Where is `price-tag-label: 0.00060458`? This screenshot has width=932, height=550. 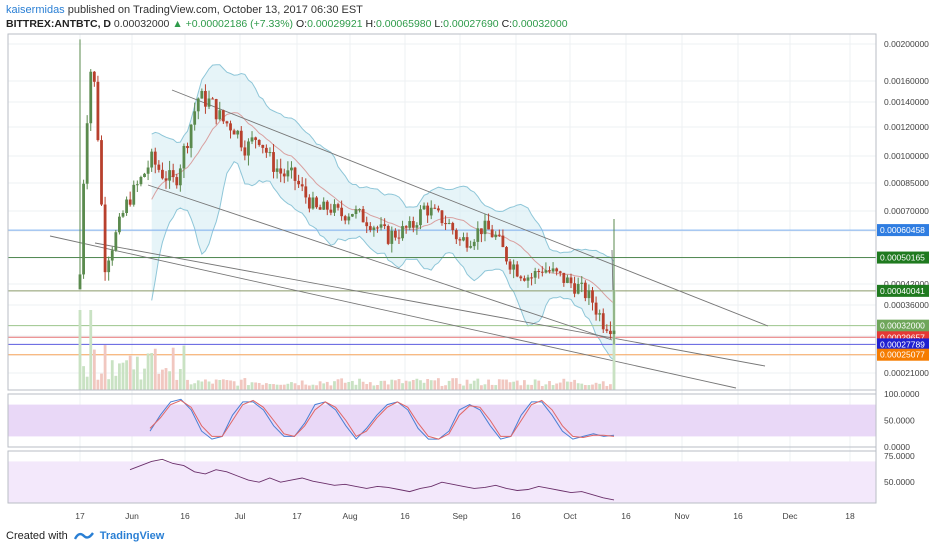 price-tag-label: 0.00060458 is located at coordinates (902, 230).